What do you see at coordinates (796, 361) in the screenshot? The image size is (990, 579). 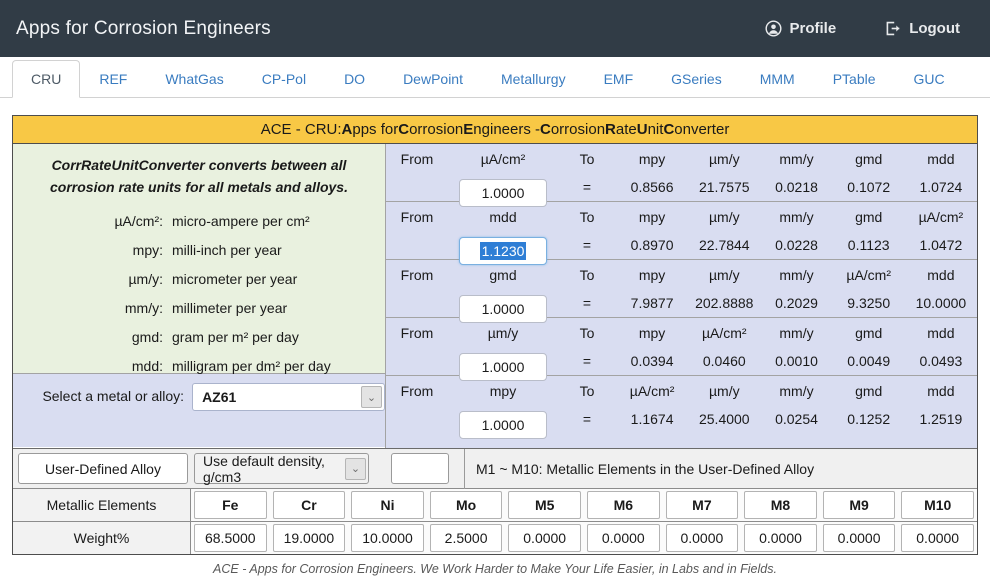 I see `result-value: 0.0010` at bounding box center [796, 361].